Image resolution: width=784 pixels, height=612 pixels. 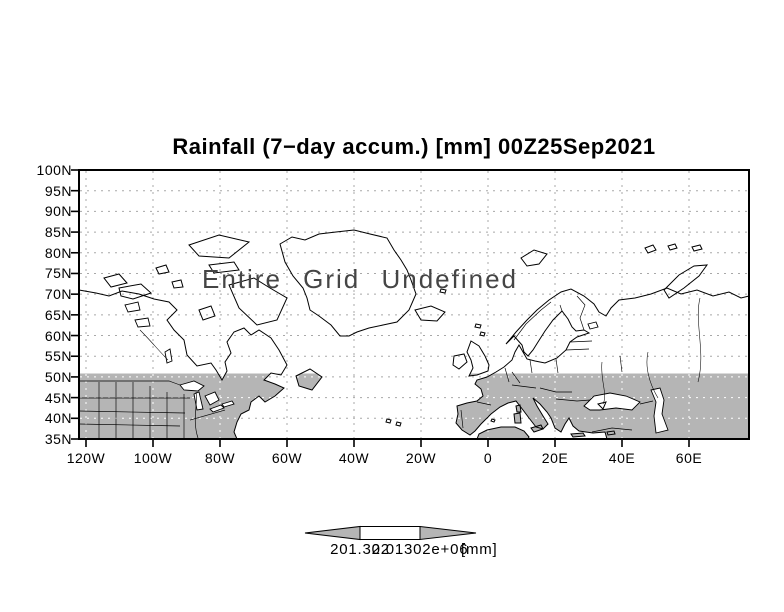 I want to click on land-shading, so click(x=414, y=406).